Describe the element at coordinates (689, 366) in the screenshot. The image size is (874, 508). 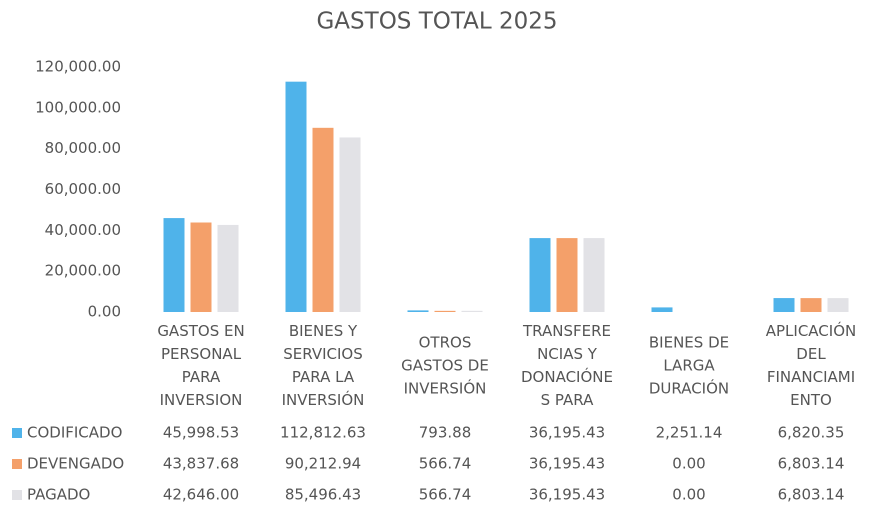
I see `x-tick-label: LARGA` at that location.